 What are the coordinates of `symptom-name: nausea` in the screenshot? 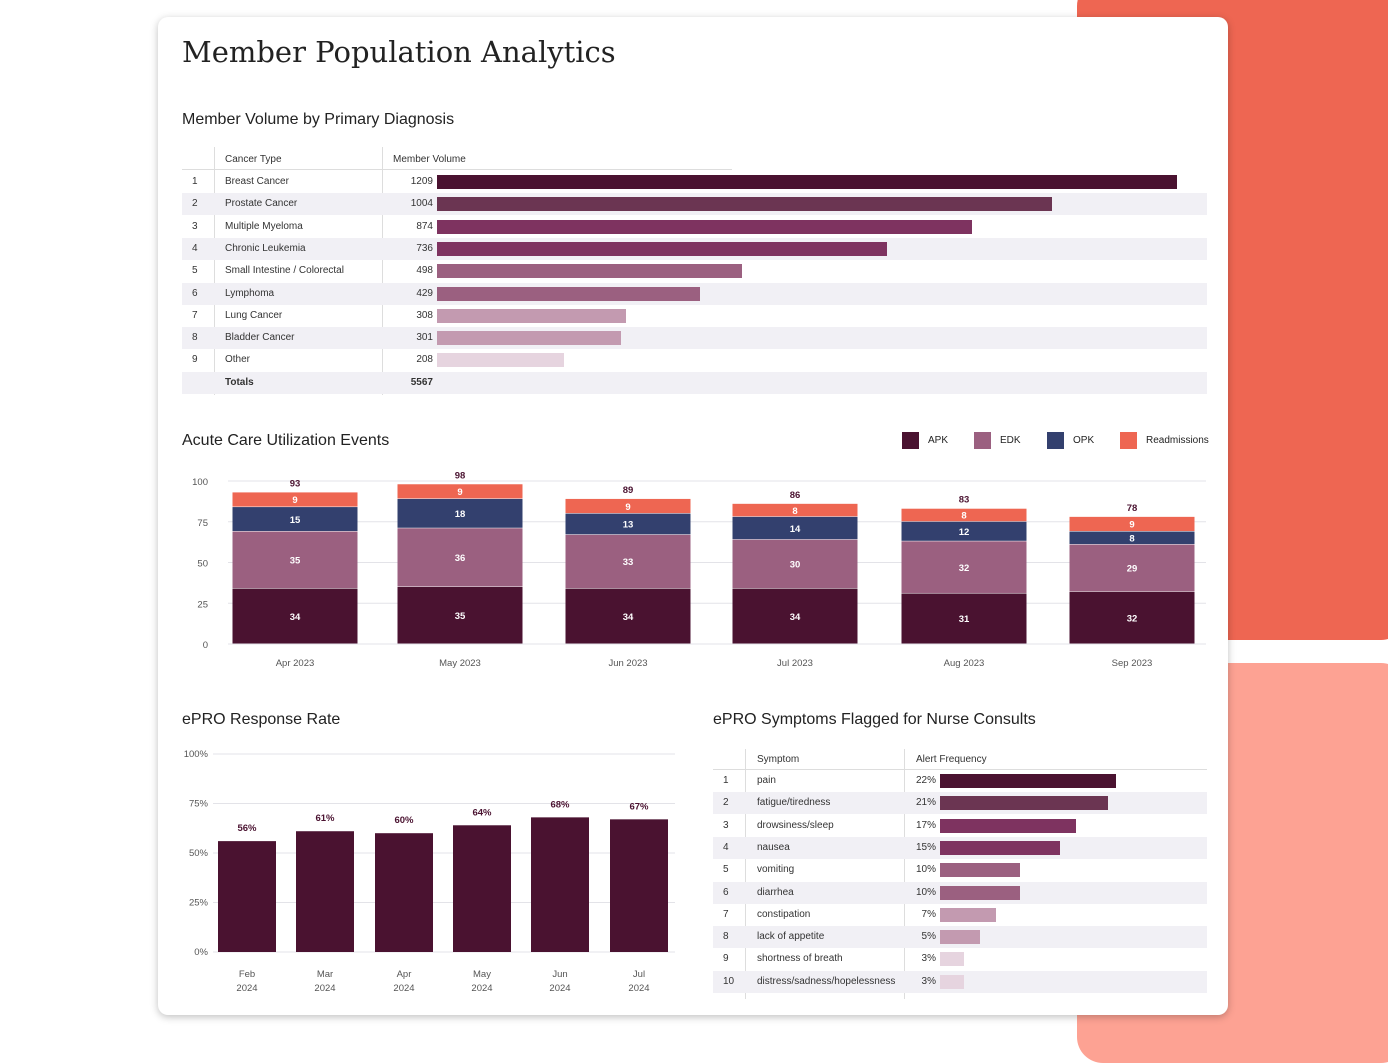 It's located at (773, 847).